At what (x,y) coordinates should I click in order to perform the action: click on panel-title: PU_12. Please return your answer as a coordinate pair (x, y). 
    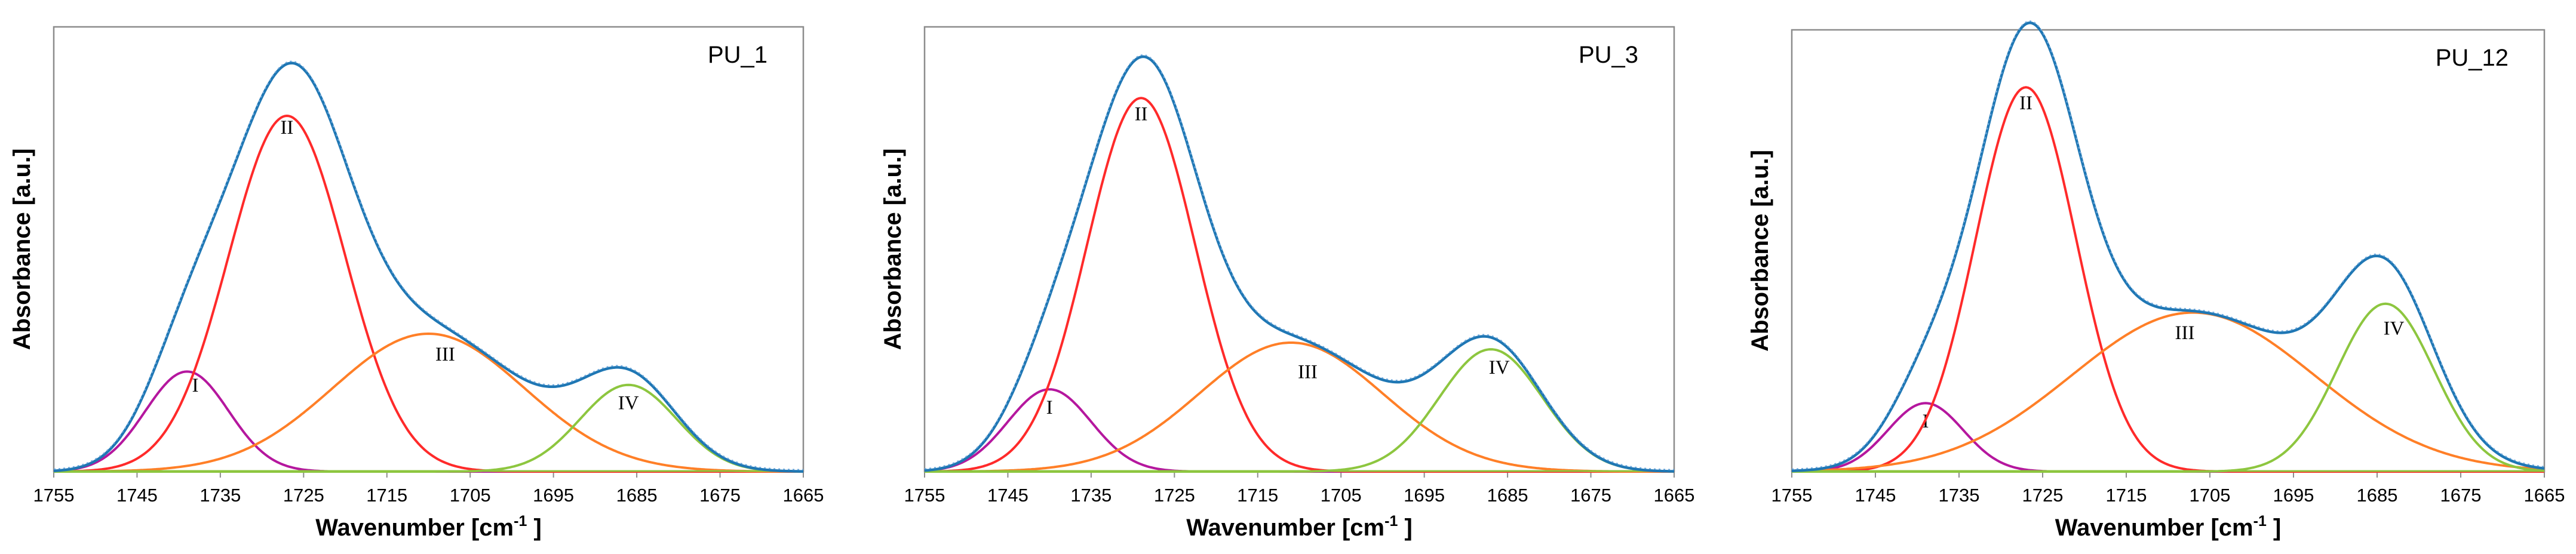
    Looking at the image, I should click on (2472, 58).